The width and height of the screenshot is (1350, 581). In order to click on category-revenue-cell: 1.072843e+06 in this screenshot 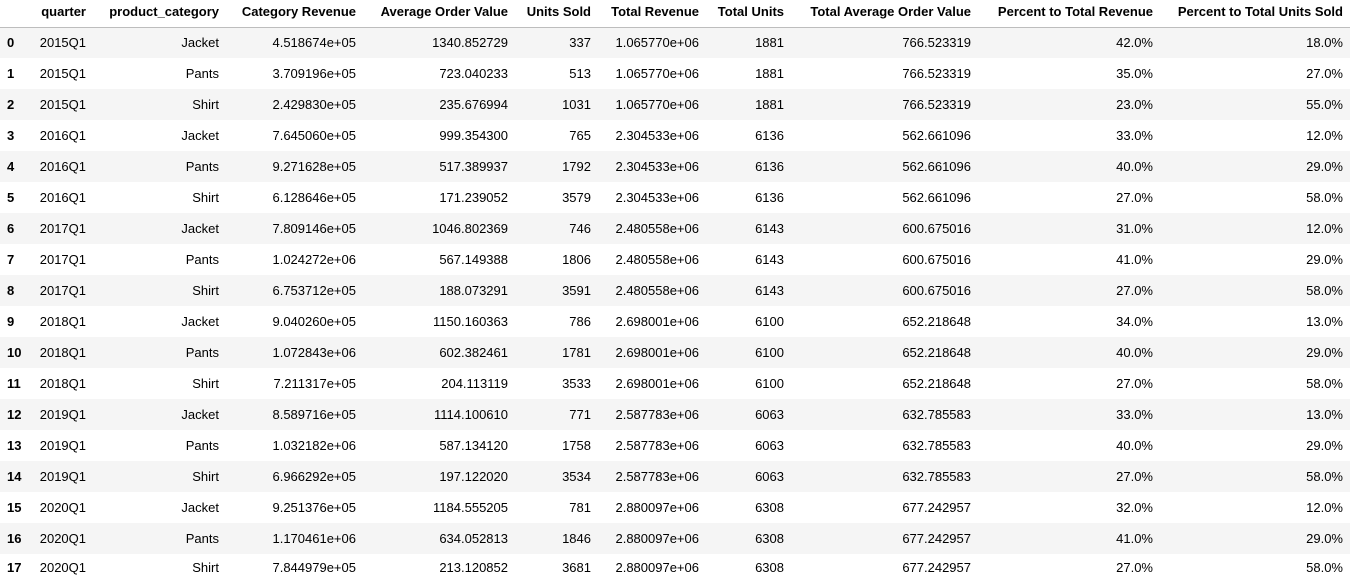, I will do `click(314, 352)`.